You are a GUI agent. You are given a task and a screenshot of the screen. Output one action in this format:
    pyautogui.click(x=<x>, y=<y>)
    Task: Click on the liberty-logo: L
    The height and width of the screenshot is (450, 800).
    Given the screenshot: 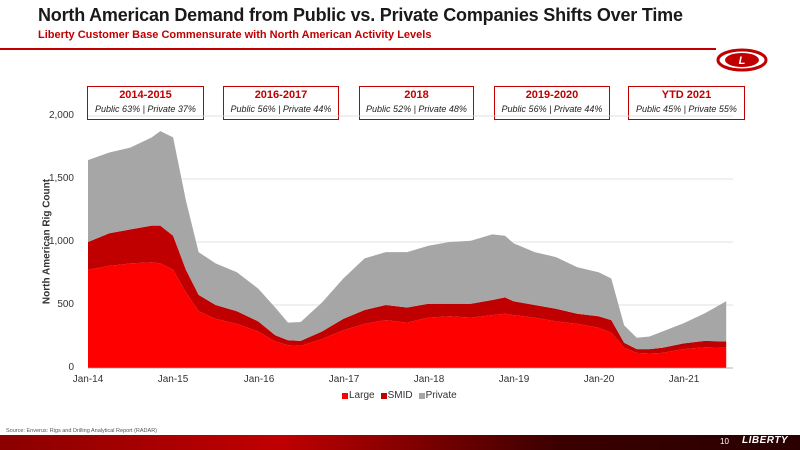 What is the action you would take?
    pyautogui.click(x=742, y=60)
    